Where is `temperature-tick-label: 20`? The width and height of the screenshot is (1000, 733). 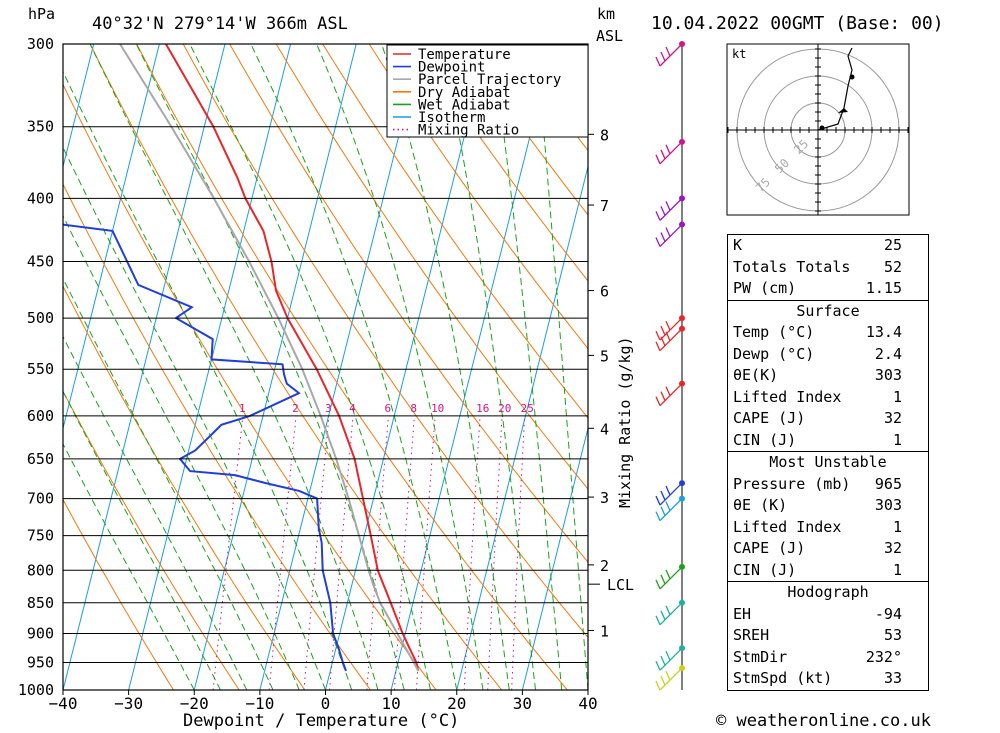
temperature-tick-label: 20 is located at coordinates (456, 703).